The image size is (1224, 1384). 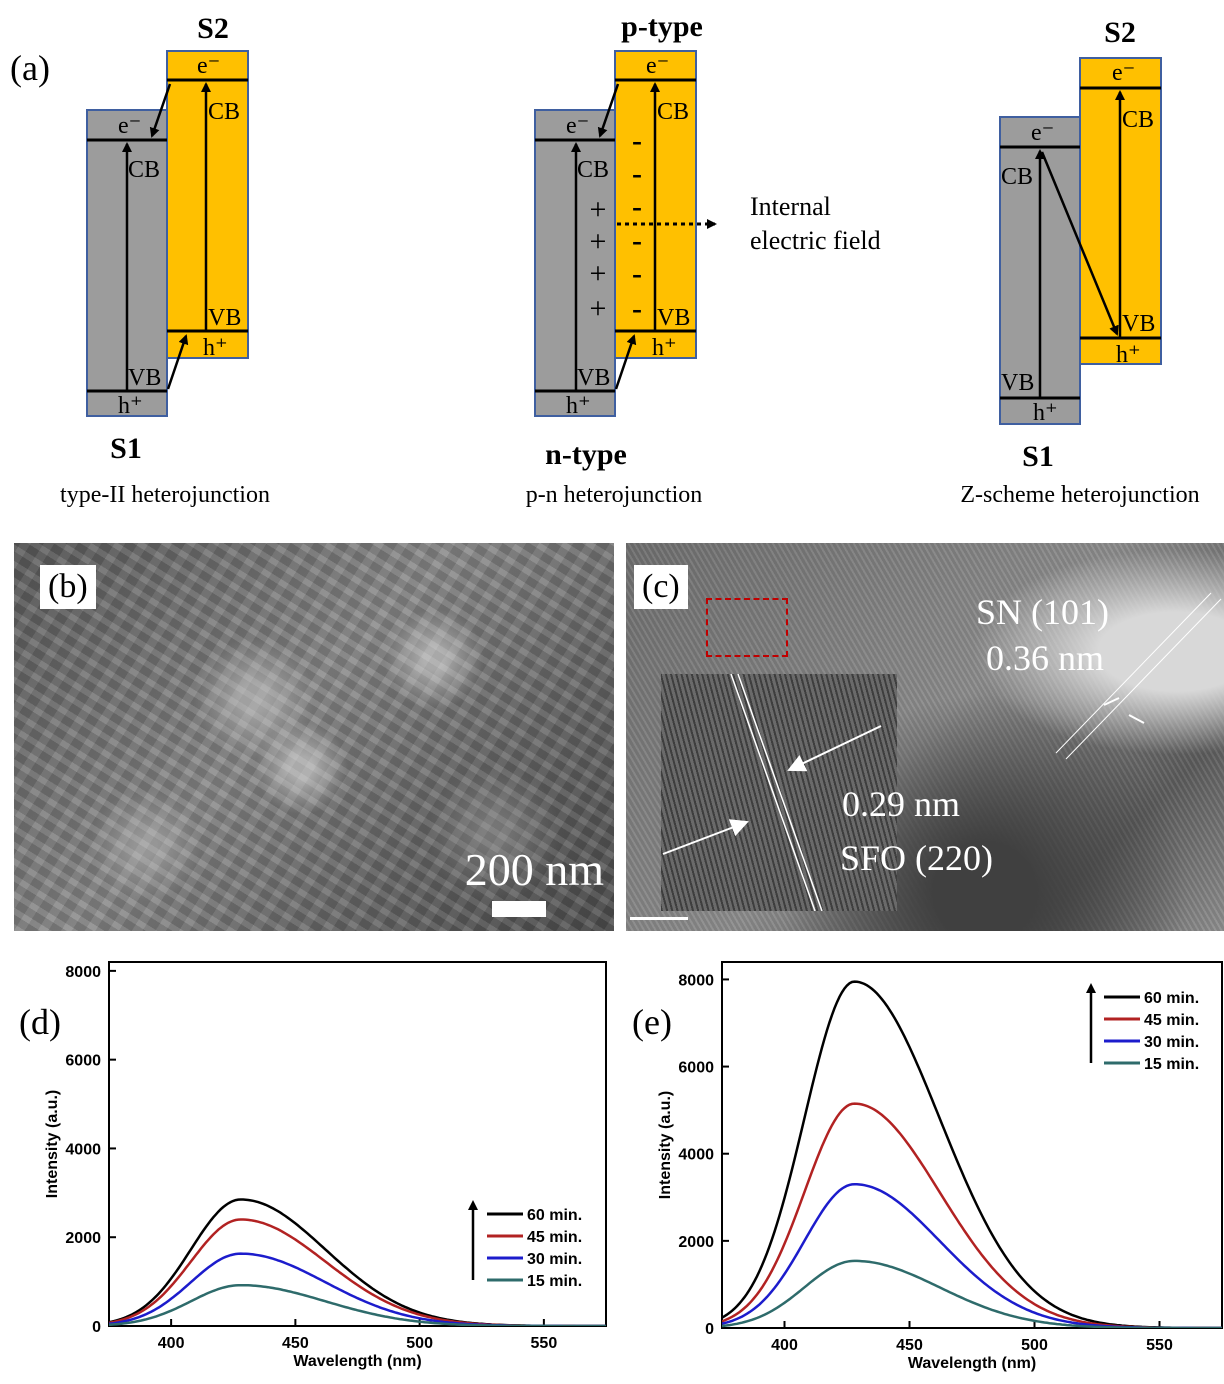 What do you see at coordinates (659, 918) in the screenshot?
I see `tem-scale-bar` at bounding box center [659, 918].